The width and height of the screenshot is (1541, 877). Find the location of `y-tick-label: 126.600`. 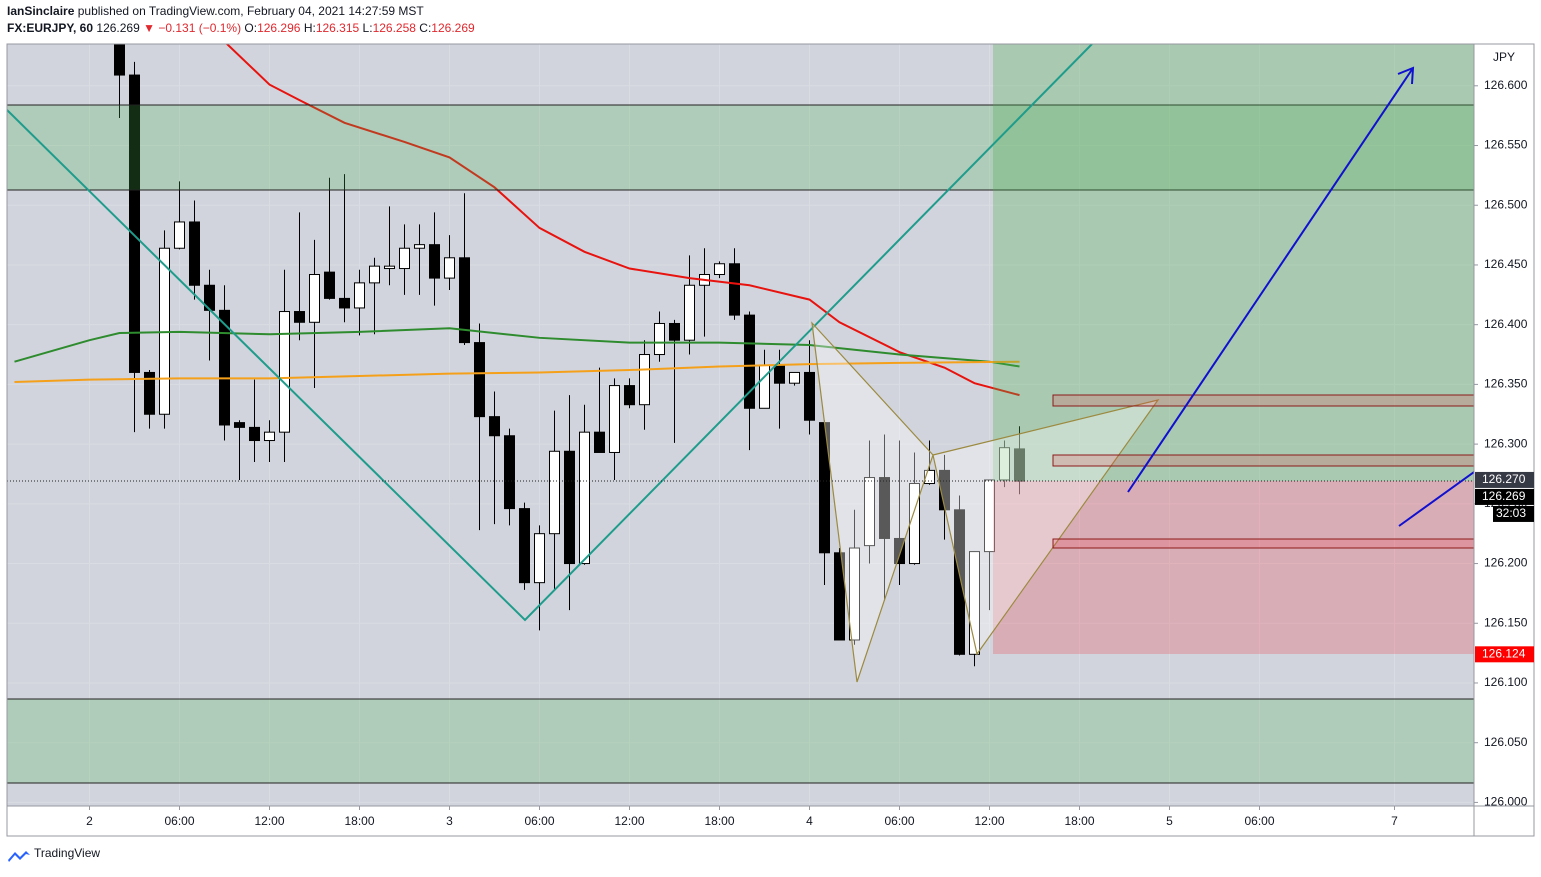

y-tick-label: 126.600 is located at coordinates (1506, 85).